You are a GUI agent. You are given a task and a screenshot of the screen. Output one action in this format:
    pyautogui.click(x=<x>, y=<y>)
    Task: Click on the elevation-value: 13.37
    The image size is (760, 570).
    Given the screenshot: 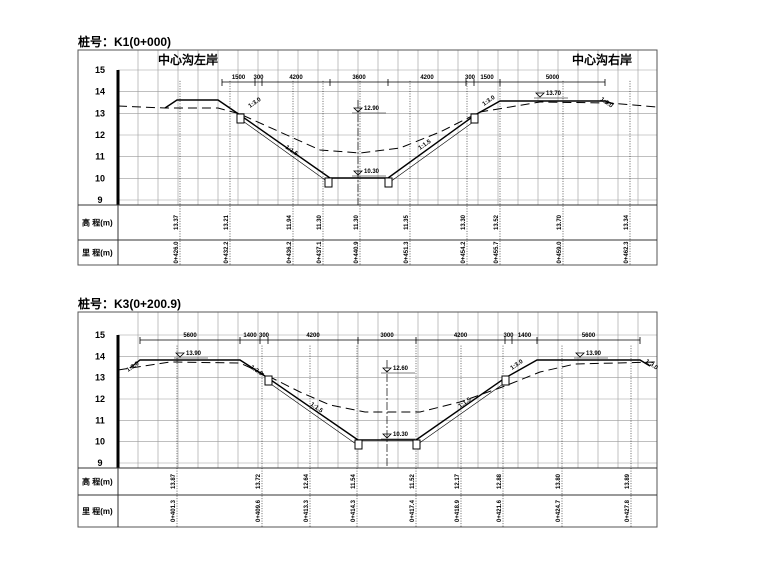 What is the action you would take?
    pyautogui.click(x=177, y=222)
    